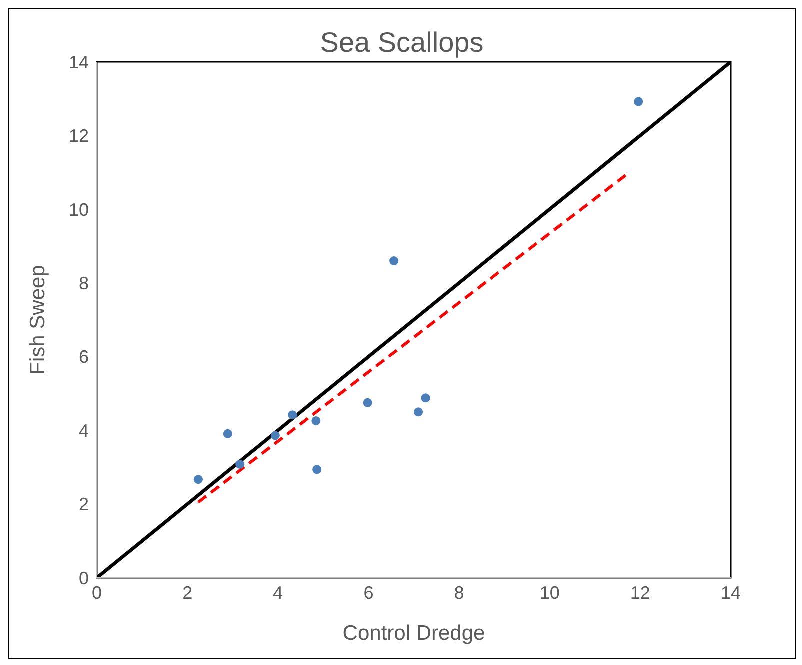 This screenshot has width=802, height=665. I want to click on y-tick-label: 10, so click(78, 210).